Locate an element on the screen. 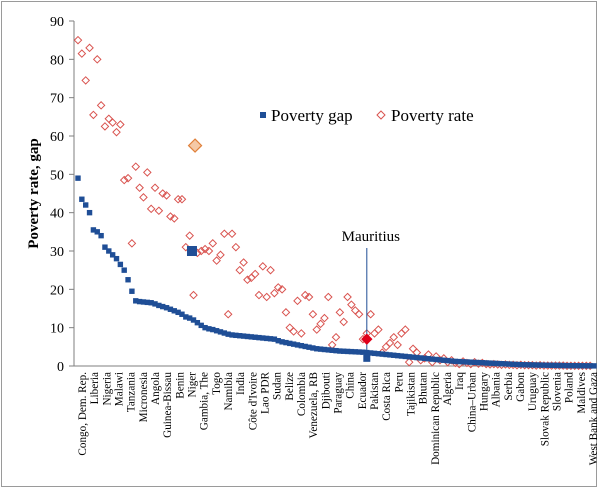 This screenshot has width=599, height=489. poverty-rate-highlight-point is located at coordinates (195, 145).